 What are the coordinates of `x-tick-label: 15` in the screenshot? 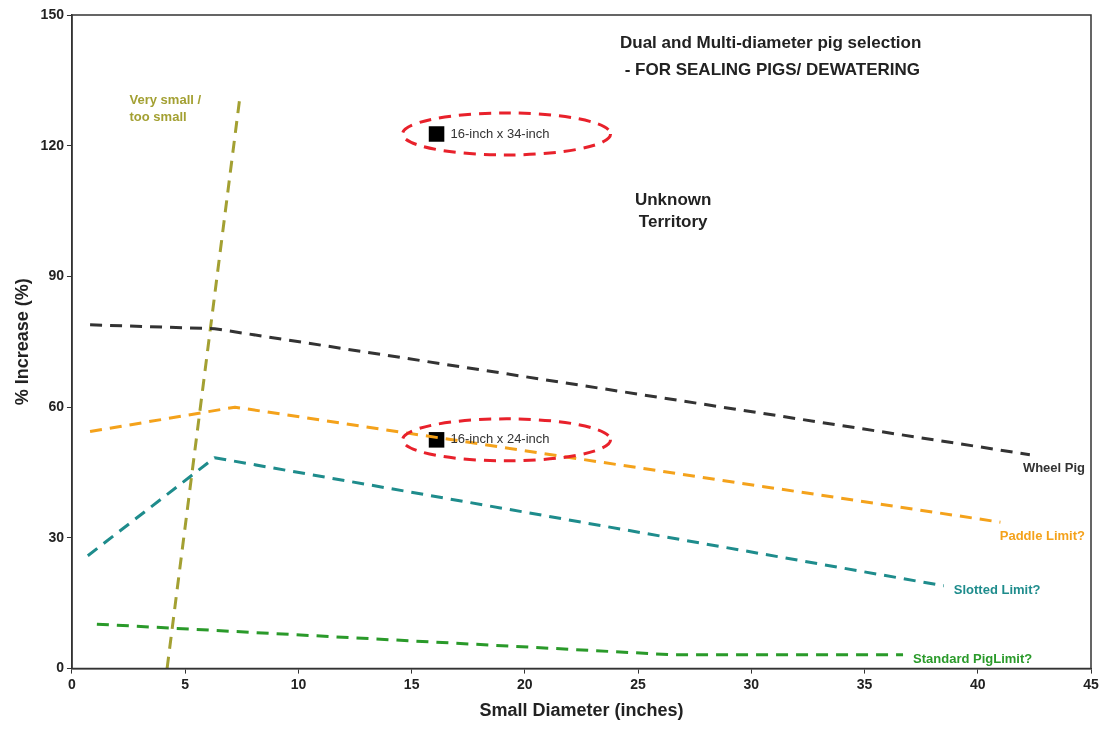 It's located at (411, 683).